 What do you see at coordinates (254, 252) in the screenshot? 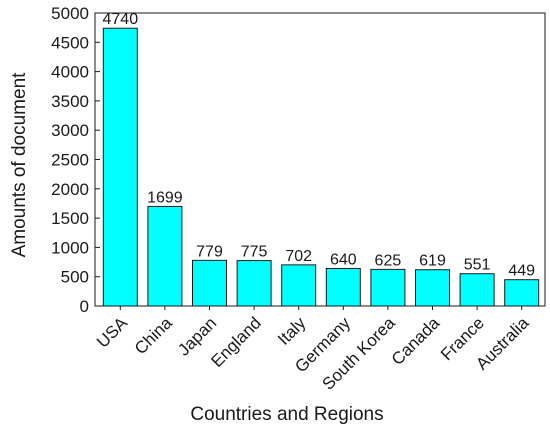
I see `data-label: 775` at bounding box center [254, 252].